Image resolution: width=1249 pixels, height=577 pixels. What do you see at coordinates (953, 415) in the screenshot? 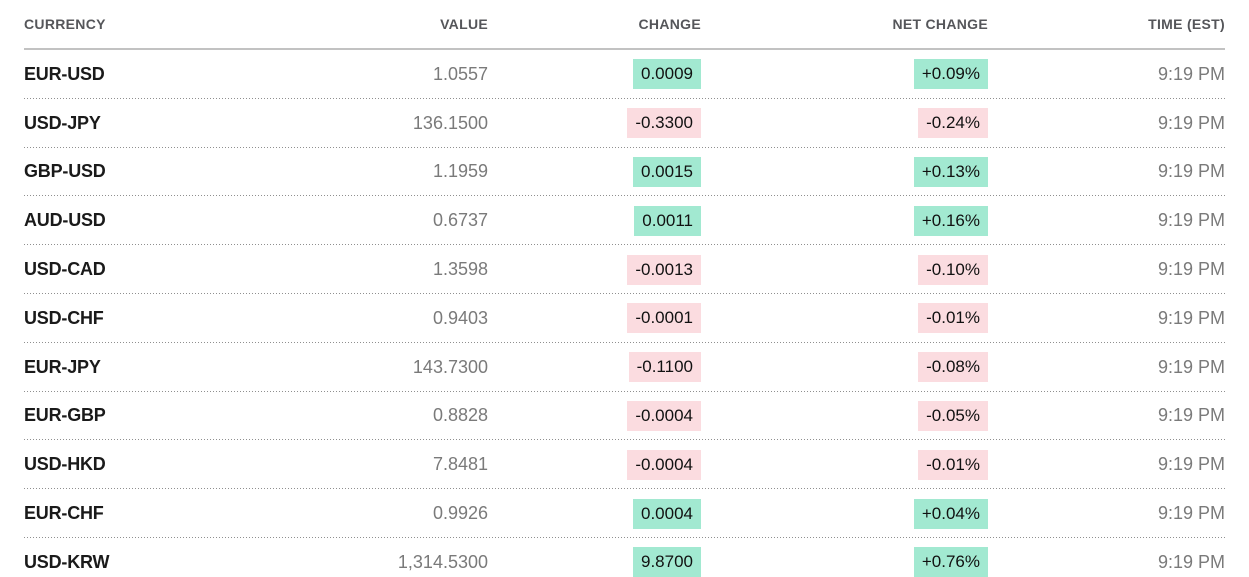
I see `net-change-badge: -0.05%` at bounding box center [953, 415].